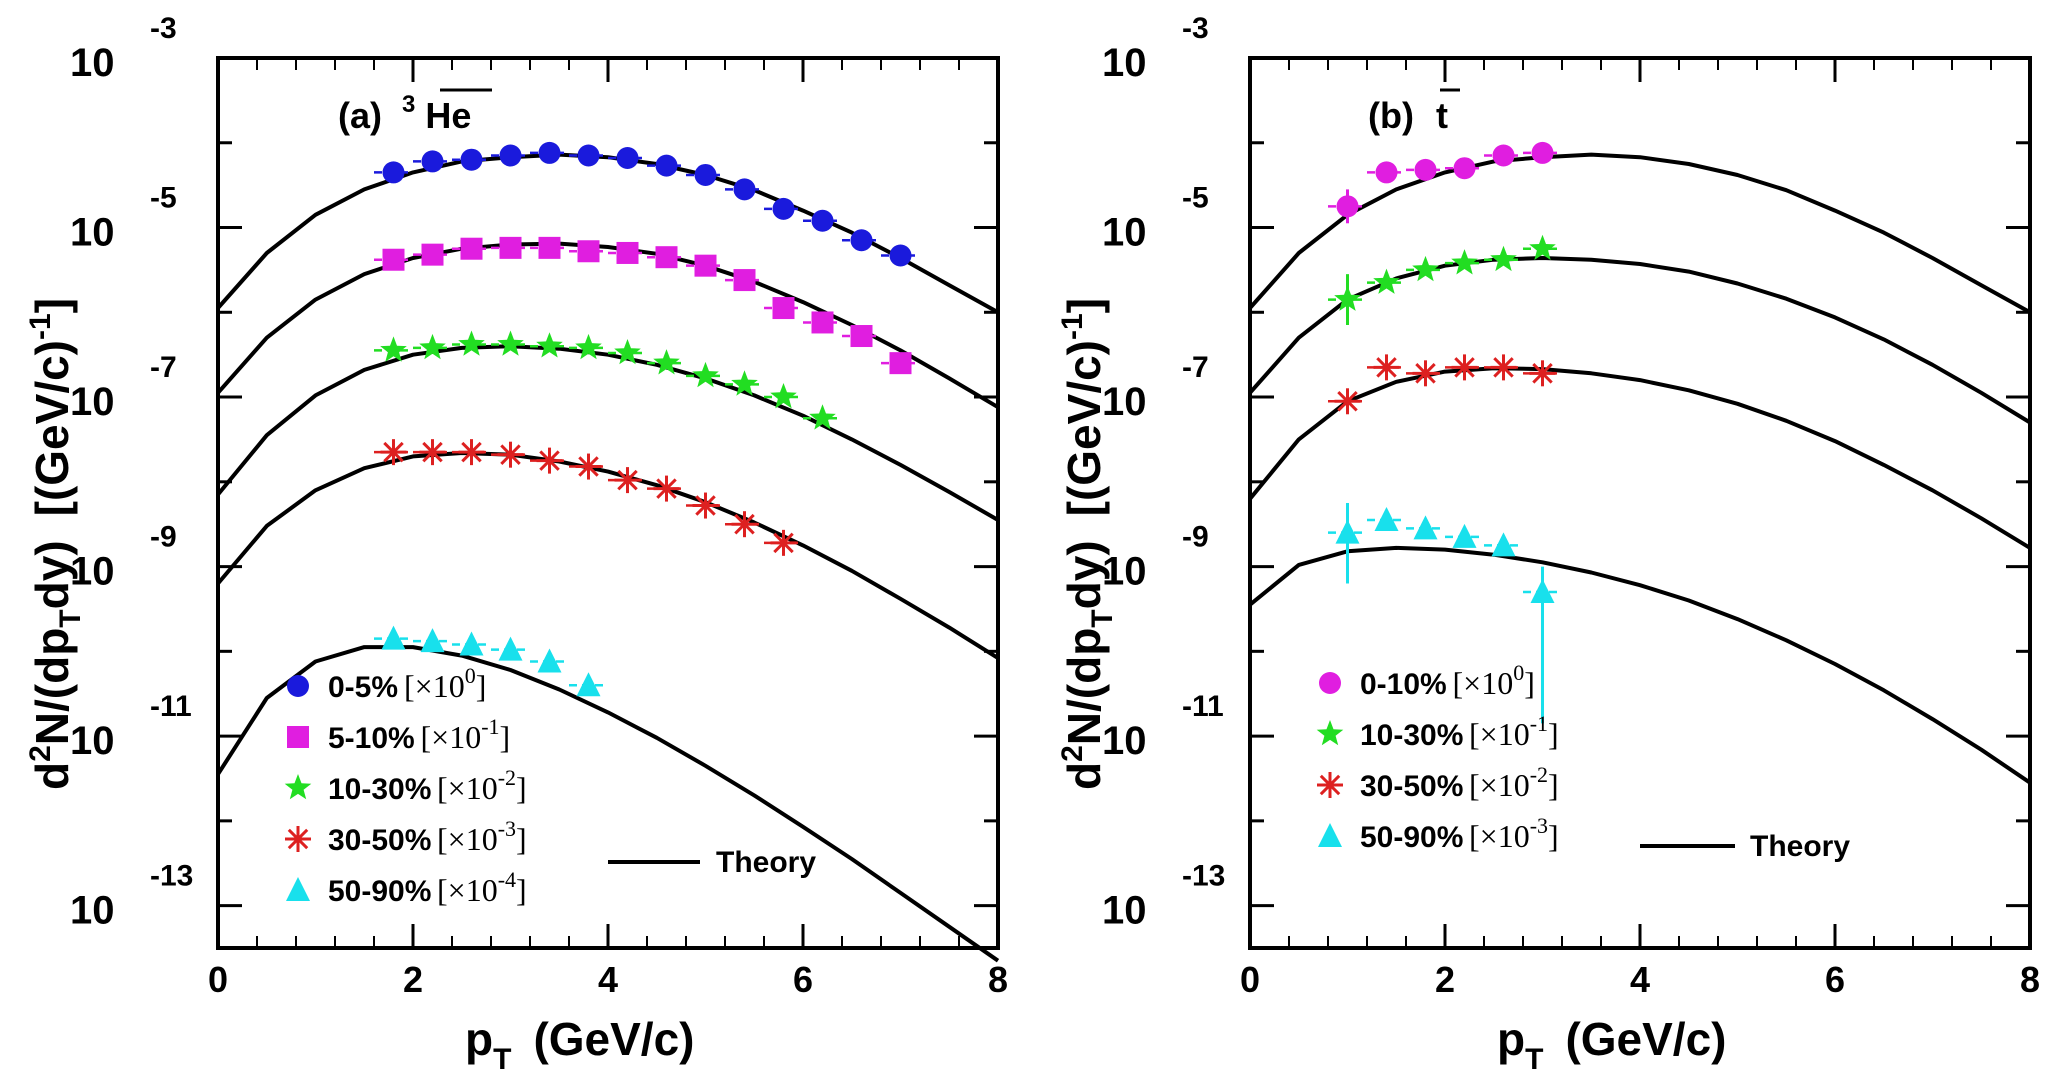  I want to click on x-axis-label-a: pT (GeV/c), so click(579, 1044).